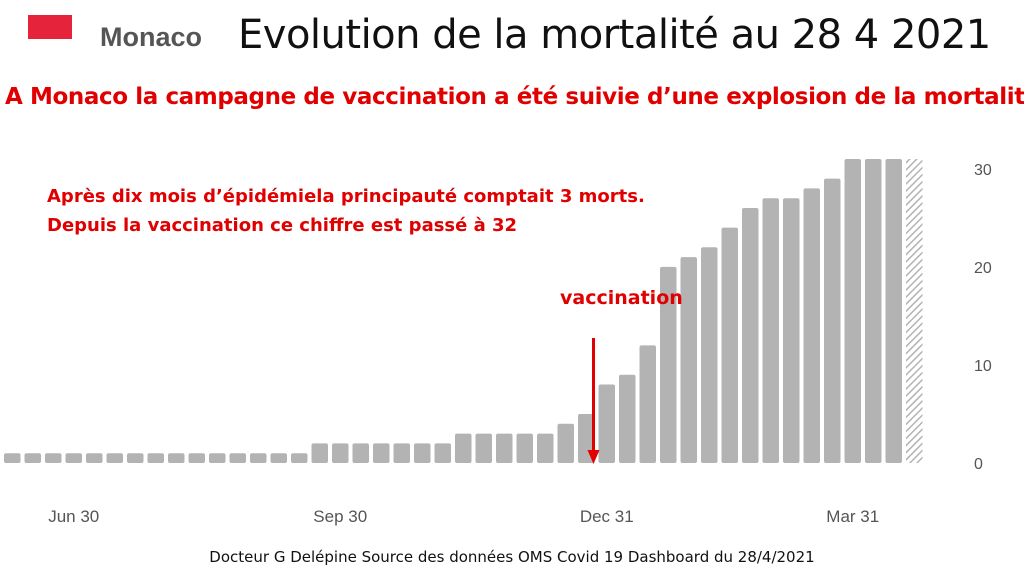 This screenshot has width=1024, height=576. What do you see at coordinates (914, 311) in the screenshot?
I see `bar-partial` at bounding box center [914, 311].